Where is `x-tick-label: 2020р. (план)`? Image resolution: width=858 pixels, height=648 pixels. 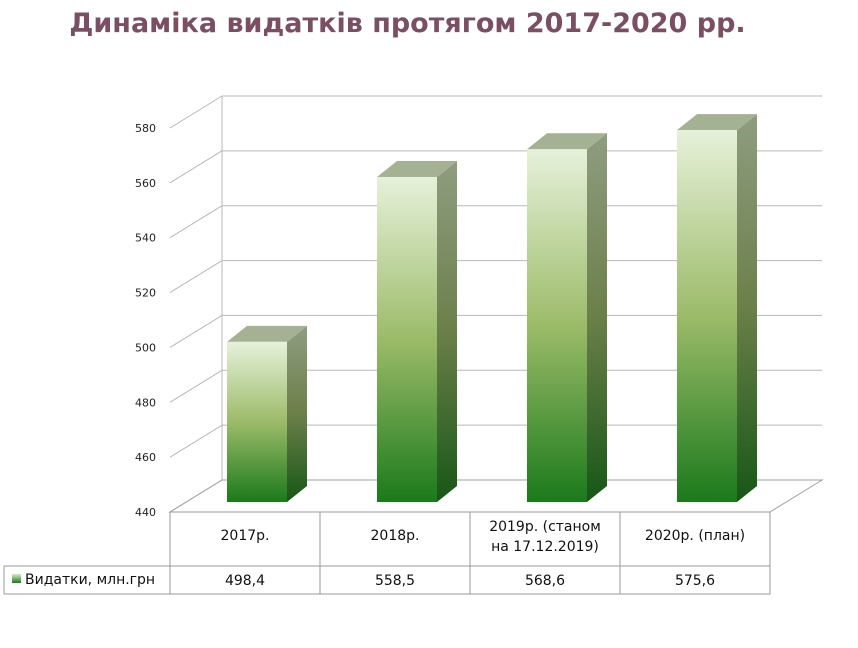 x-tick-label: 2020р. (план) is located at coordinates (695, 536).